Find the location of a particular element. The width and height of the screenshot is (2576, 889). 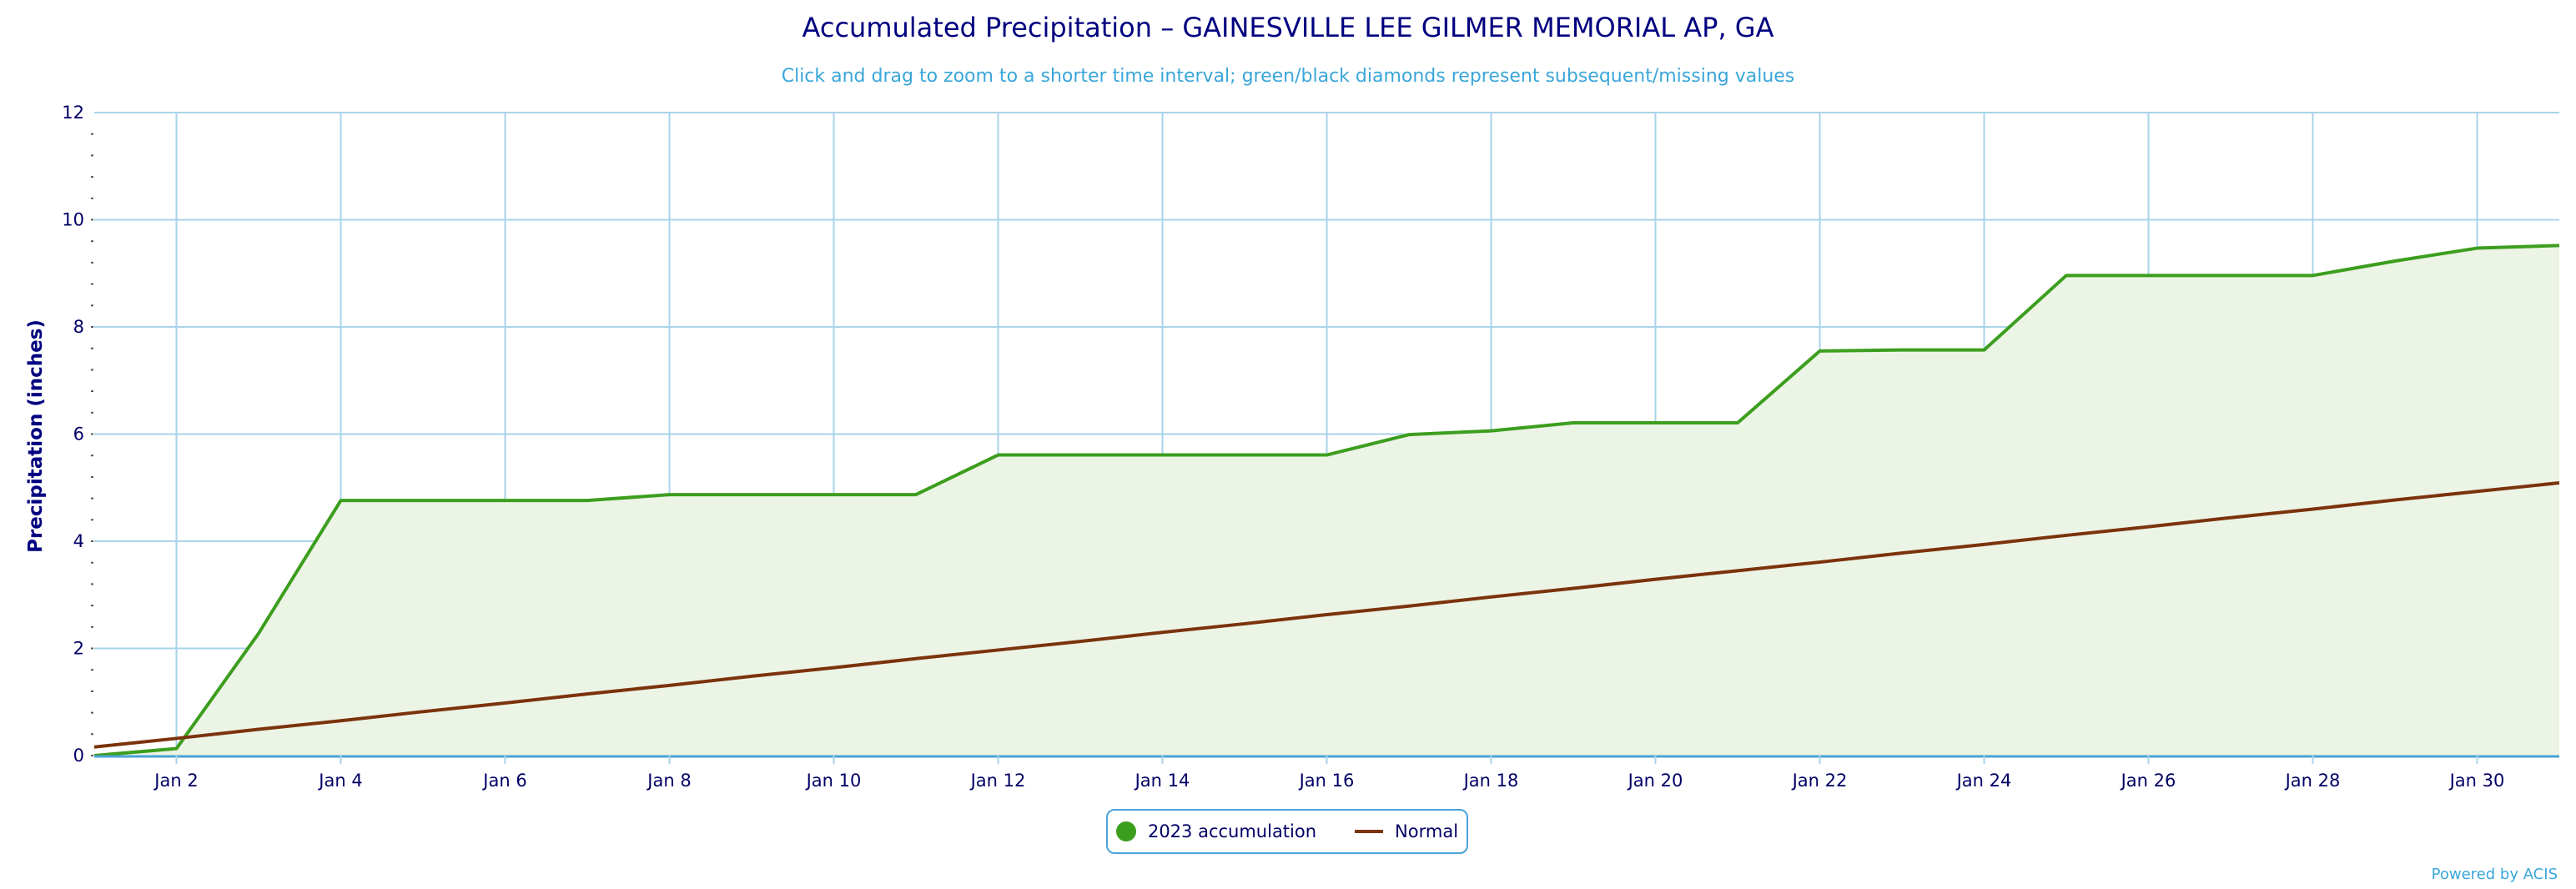

x-tick-label: Jan 8 is located at coordinates (668, 781).